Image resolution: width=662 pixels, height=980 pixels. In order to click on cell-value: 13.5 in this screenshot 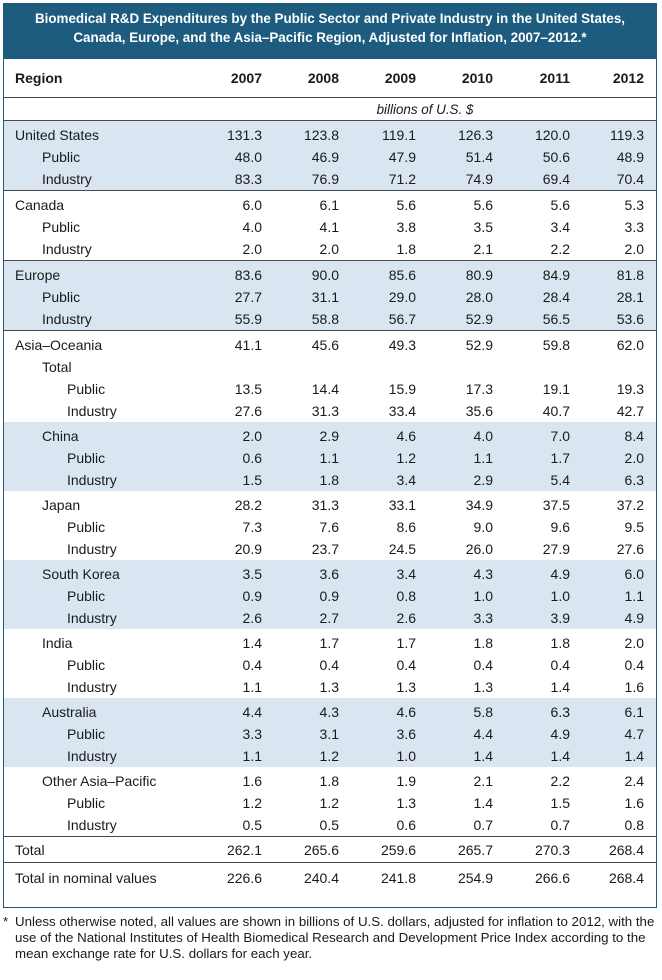, I will do `click(248, 389)`.